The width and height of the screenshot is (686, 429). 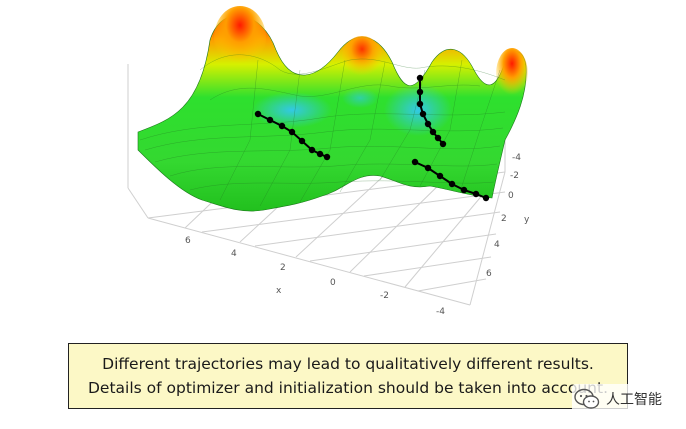 What do you see at coordinates (333, 283) in the screenshot?
I see `x-tick: 0` at bounding box center [333, 283].